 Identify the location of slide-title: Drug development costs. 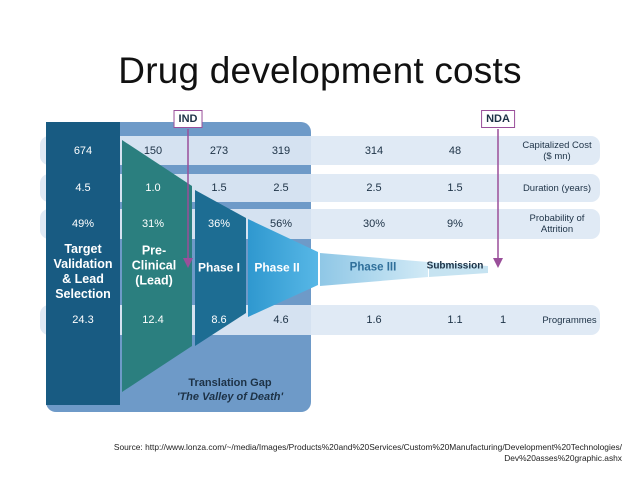
(320, 70).